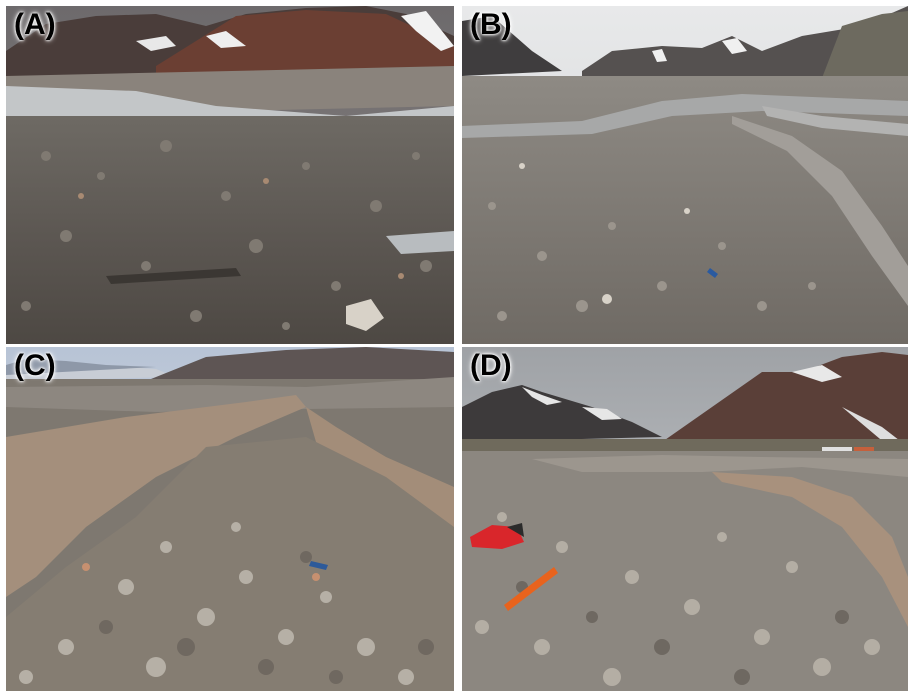 This screenshot has width=908, height=691. What do you see at coordinates (491, 365) in the screenshot?
I see `panel-label-d: (D)` at bounding box center [491, 365].